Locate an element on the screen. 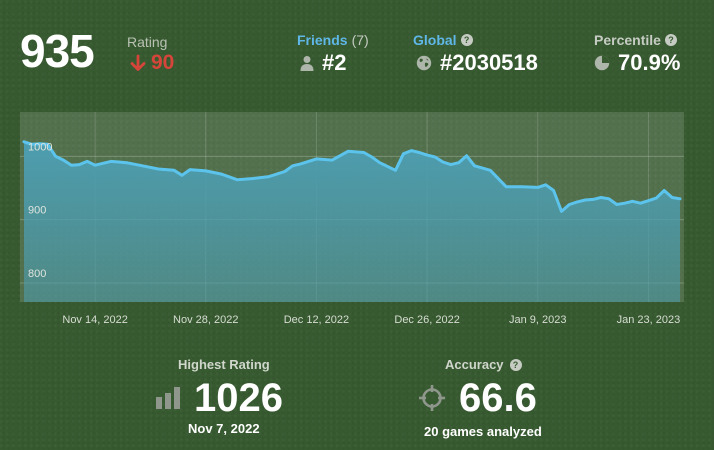  friends-link: Friends (7) is located at coordinates (333, 40).